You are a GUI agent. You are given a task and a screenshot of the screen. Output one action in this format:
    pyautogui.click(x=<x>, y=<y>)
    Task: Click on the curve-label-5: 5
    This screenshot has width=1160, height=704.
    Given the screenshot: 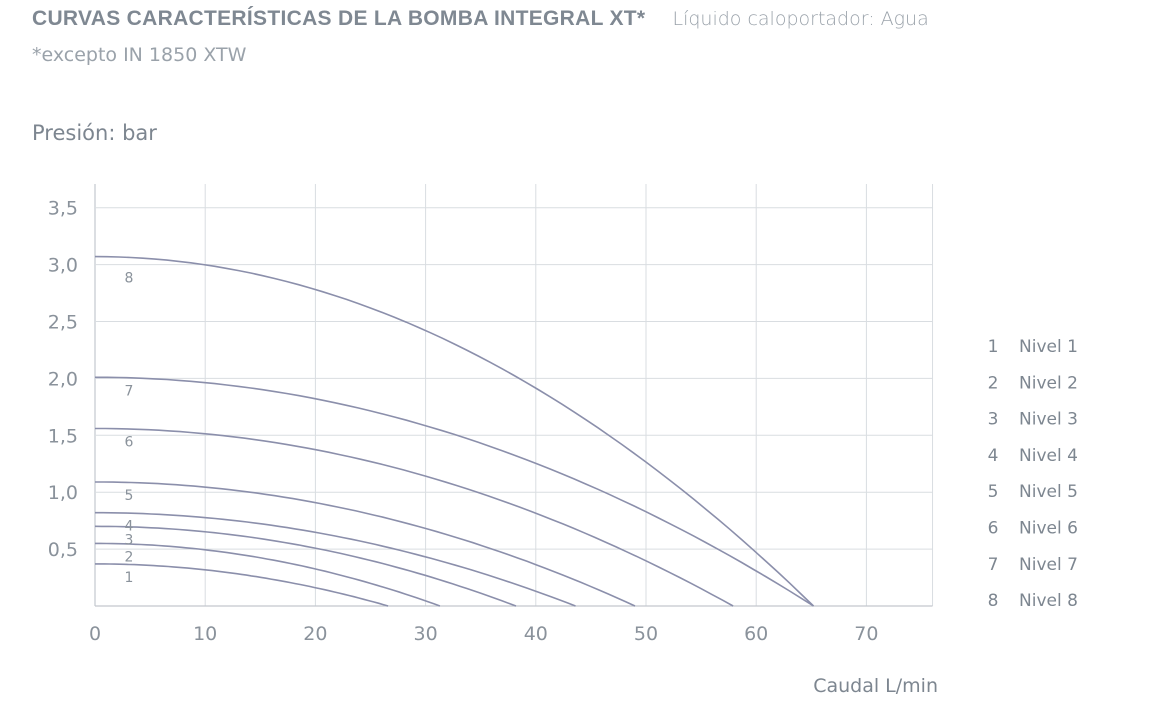 What is the action you would take?
    pyautogui.click(x=129, y=496)
    